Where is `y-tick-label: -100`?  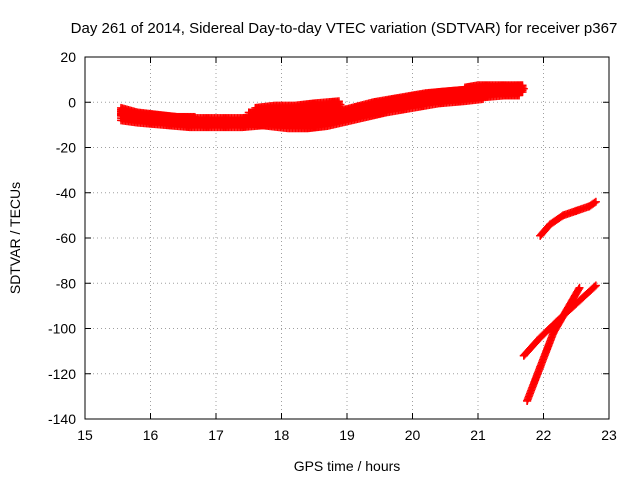 y-tick-label: -100 is located at coordinates (62, 329).